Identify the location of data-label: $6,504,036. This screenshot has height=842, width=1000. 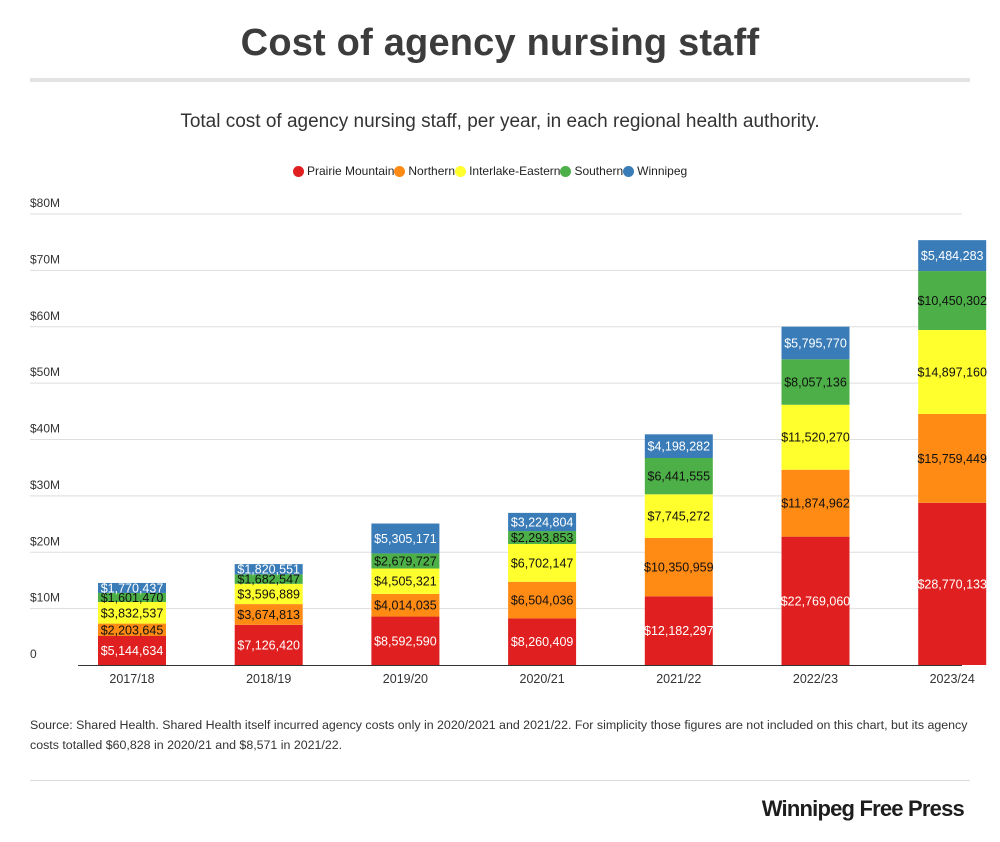
(542, 601).